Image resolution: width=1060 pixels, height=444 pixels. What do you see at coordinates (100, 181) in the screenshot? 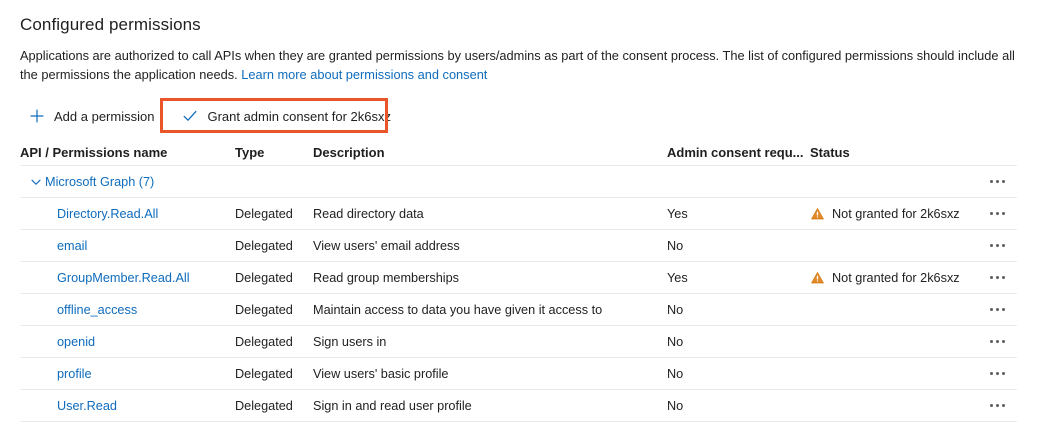
I see `group-label-text: Microsoft Graph (7)` at bounding box center [100, 181].